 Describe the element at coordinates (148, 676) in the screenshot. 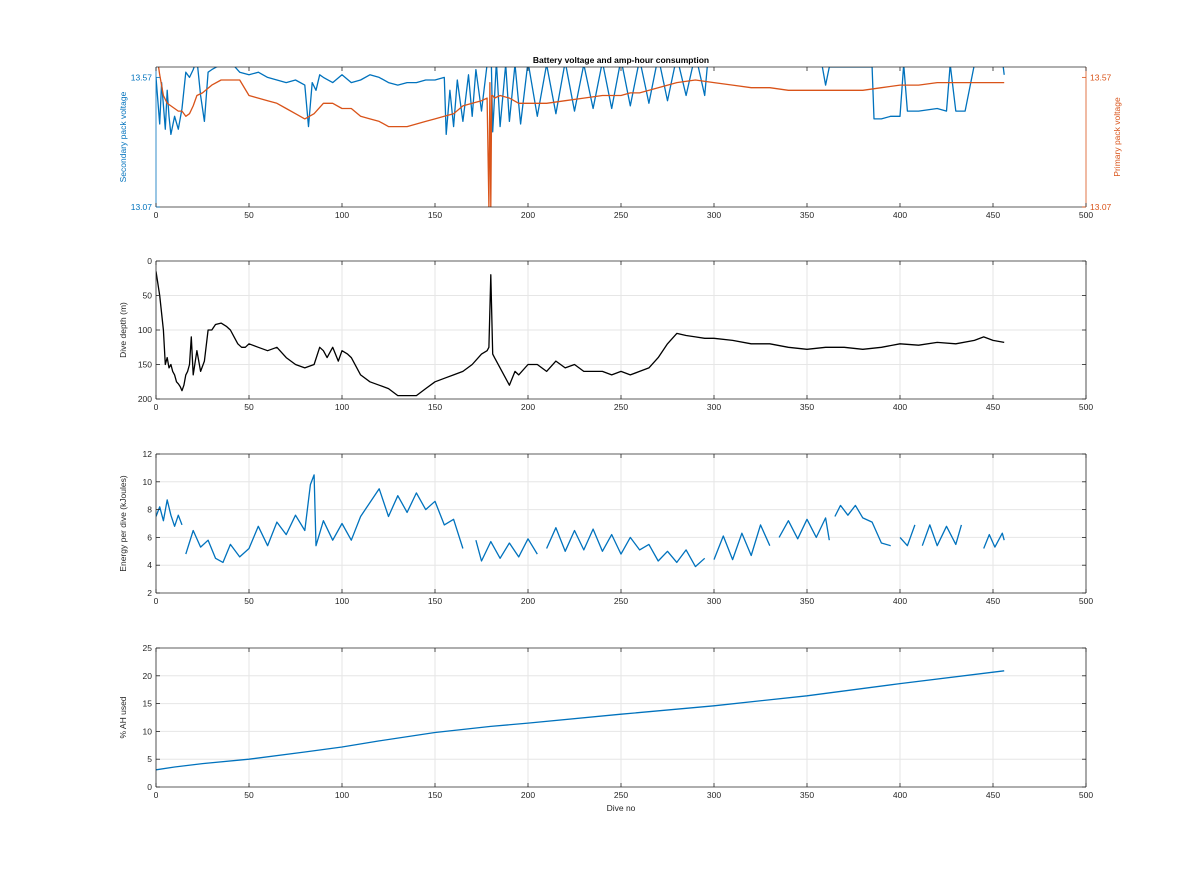

I see `y-tick-label: 20` at that location.